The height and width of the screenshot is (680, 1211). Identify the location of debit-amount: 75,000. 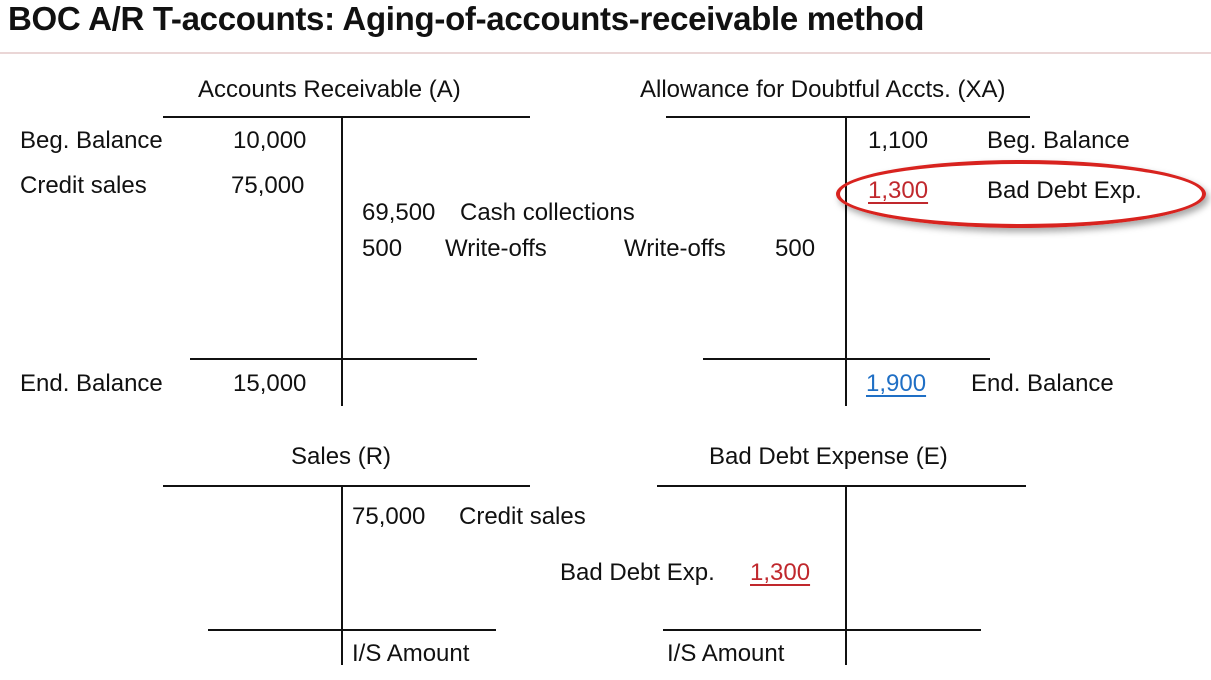
(268, 185).